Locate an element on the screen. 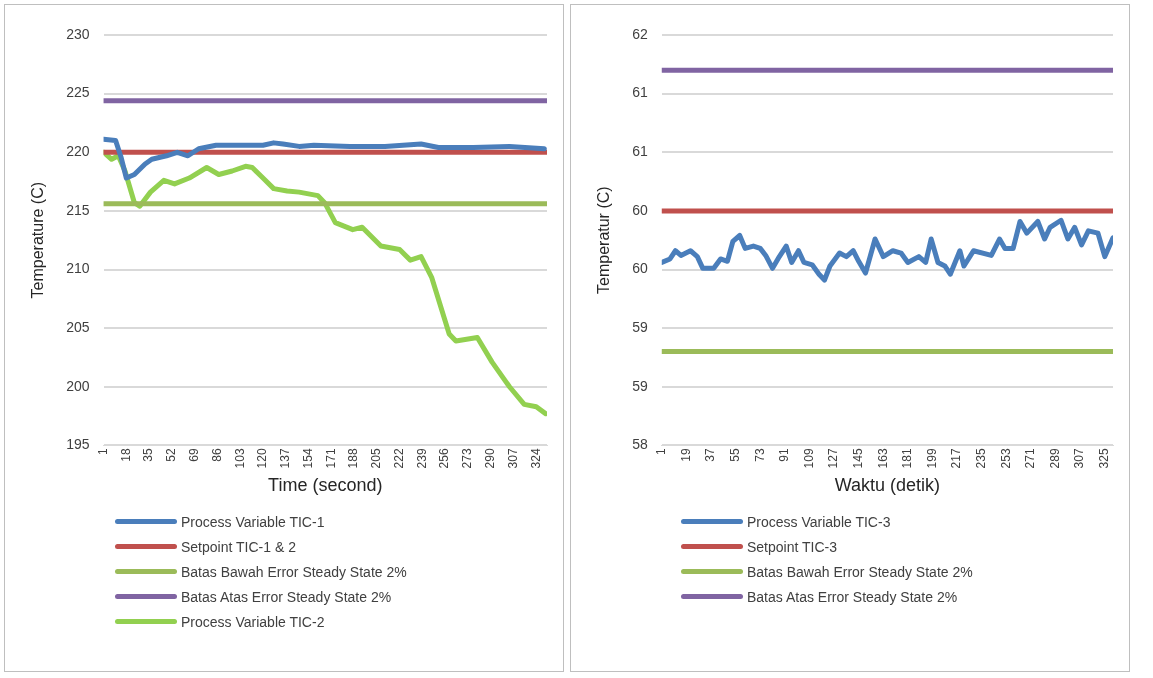 This screenshot has width=1153, height=678. x-tick-label: 37 is located at coordinates (710, 455).